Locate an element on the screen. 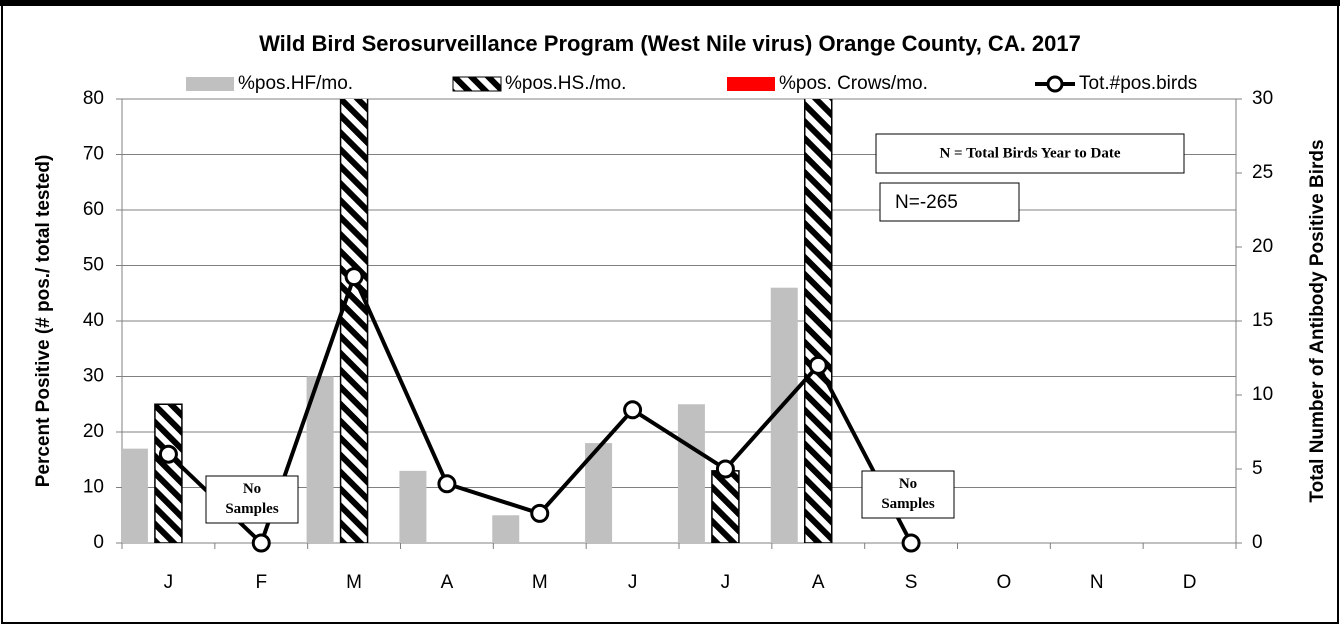 The image size is (1340, 625). x-tick-label: O is located at coordinates (1004, 582).